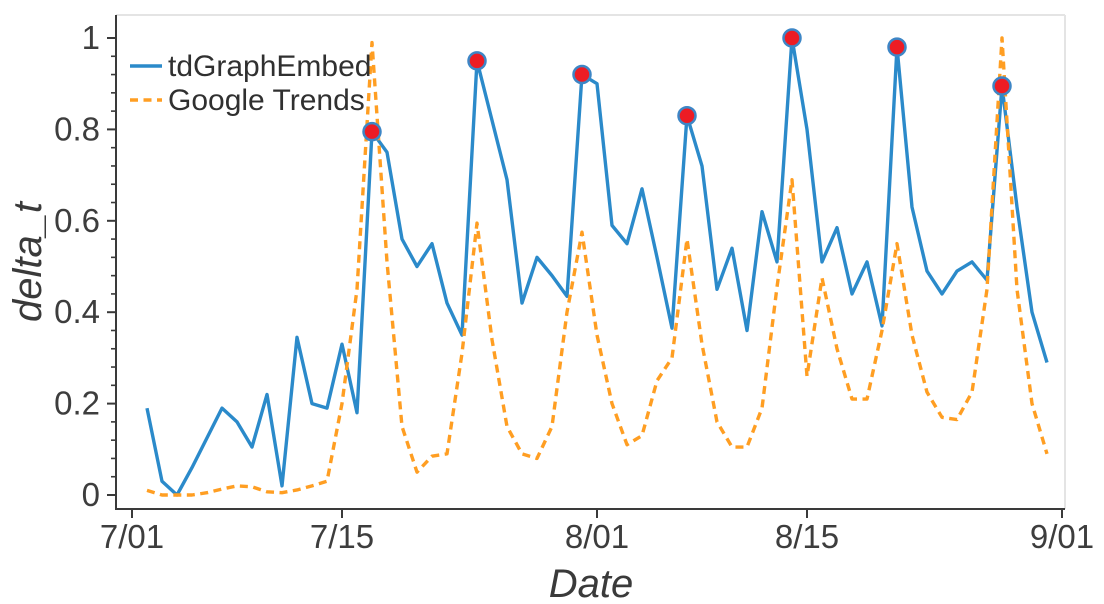 The width and height of the screenshot is (1104, 604). Describe the element at coordinates (597, 536) in the screenshot. I see `x-tick-label: 8/01` at that location.